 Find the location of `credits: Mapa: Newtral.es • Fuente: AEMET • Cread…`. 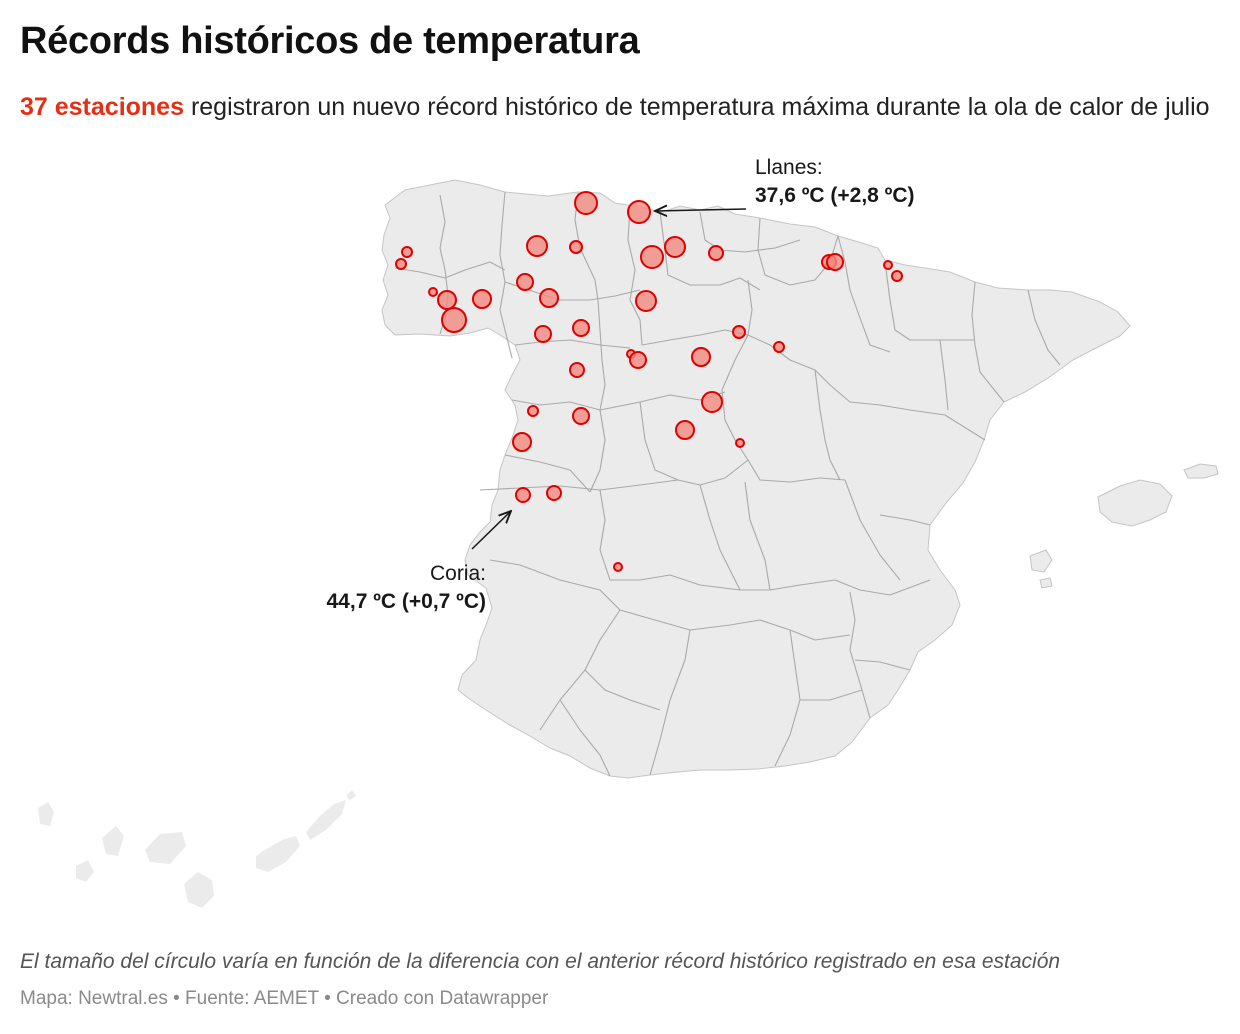

credits: Mapa: Newtral.es • Fuente: AEMET • Cread… is located at coordinates (284, 998).